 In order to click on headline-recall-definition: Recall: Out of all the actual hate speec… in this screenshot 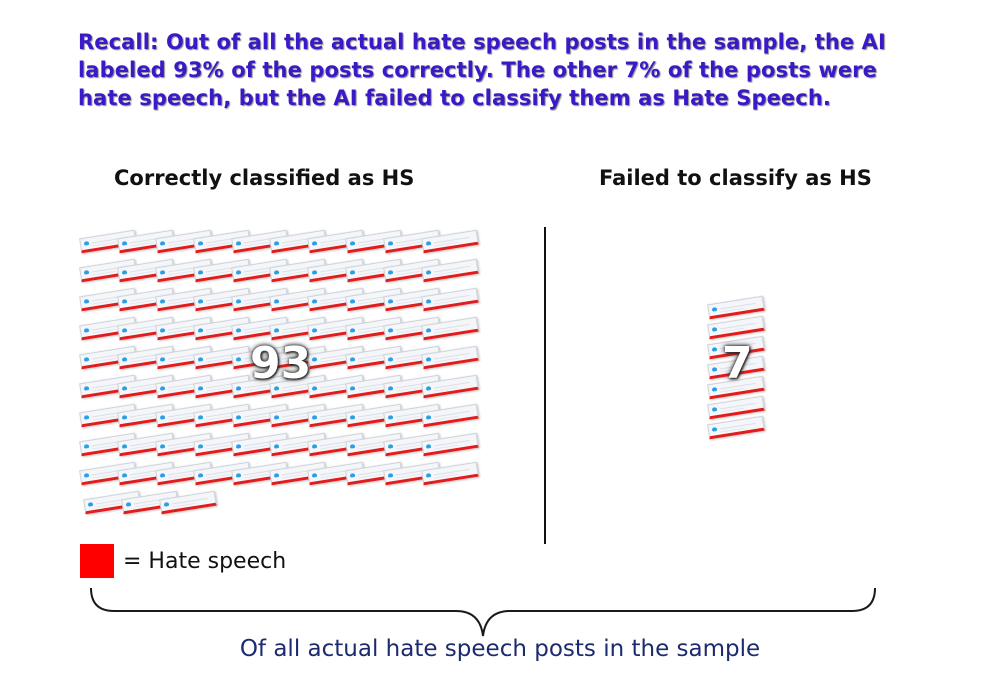, I will do `click(482, 70)`.